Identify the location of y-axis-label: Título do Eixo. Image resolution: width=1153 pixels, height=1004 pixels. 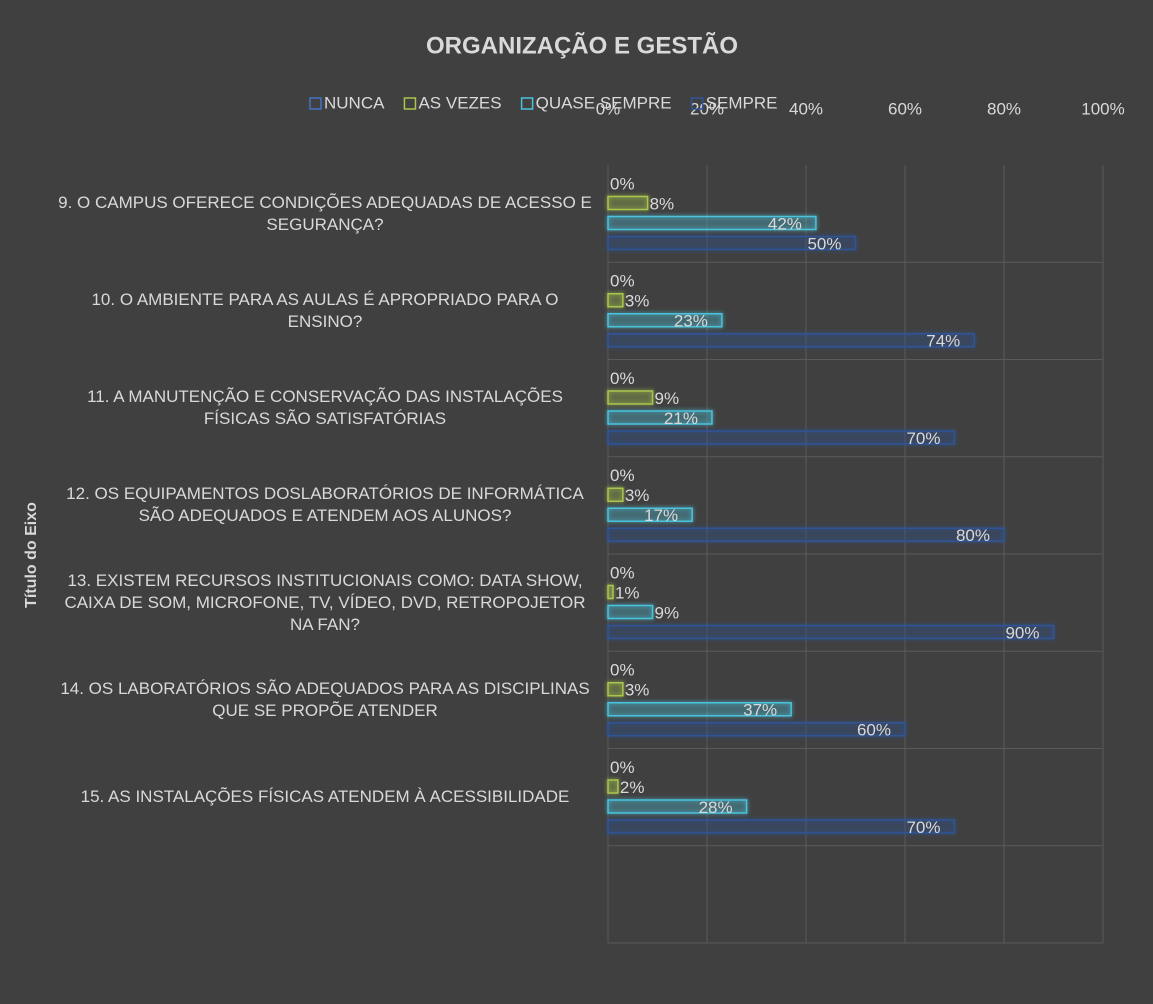
(31, 555).